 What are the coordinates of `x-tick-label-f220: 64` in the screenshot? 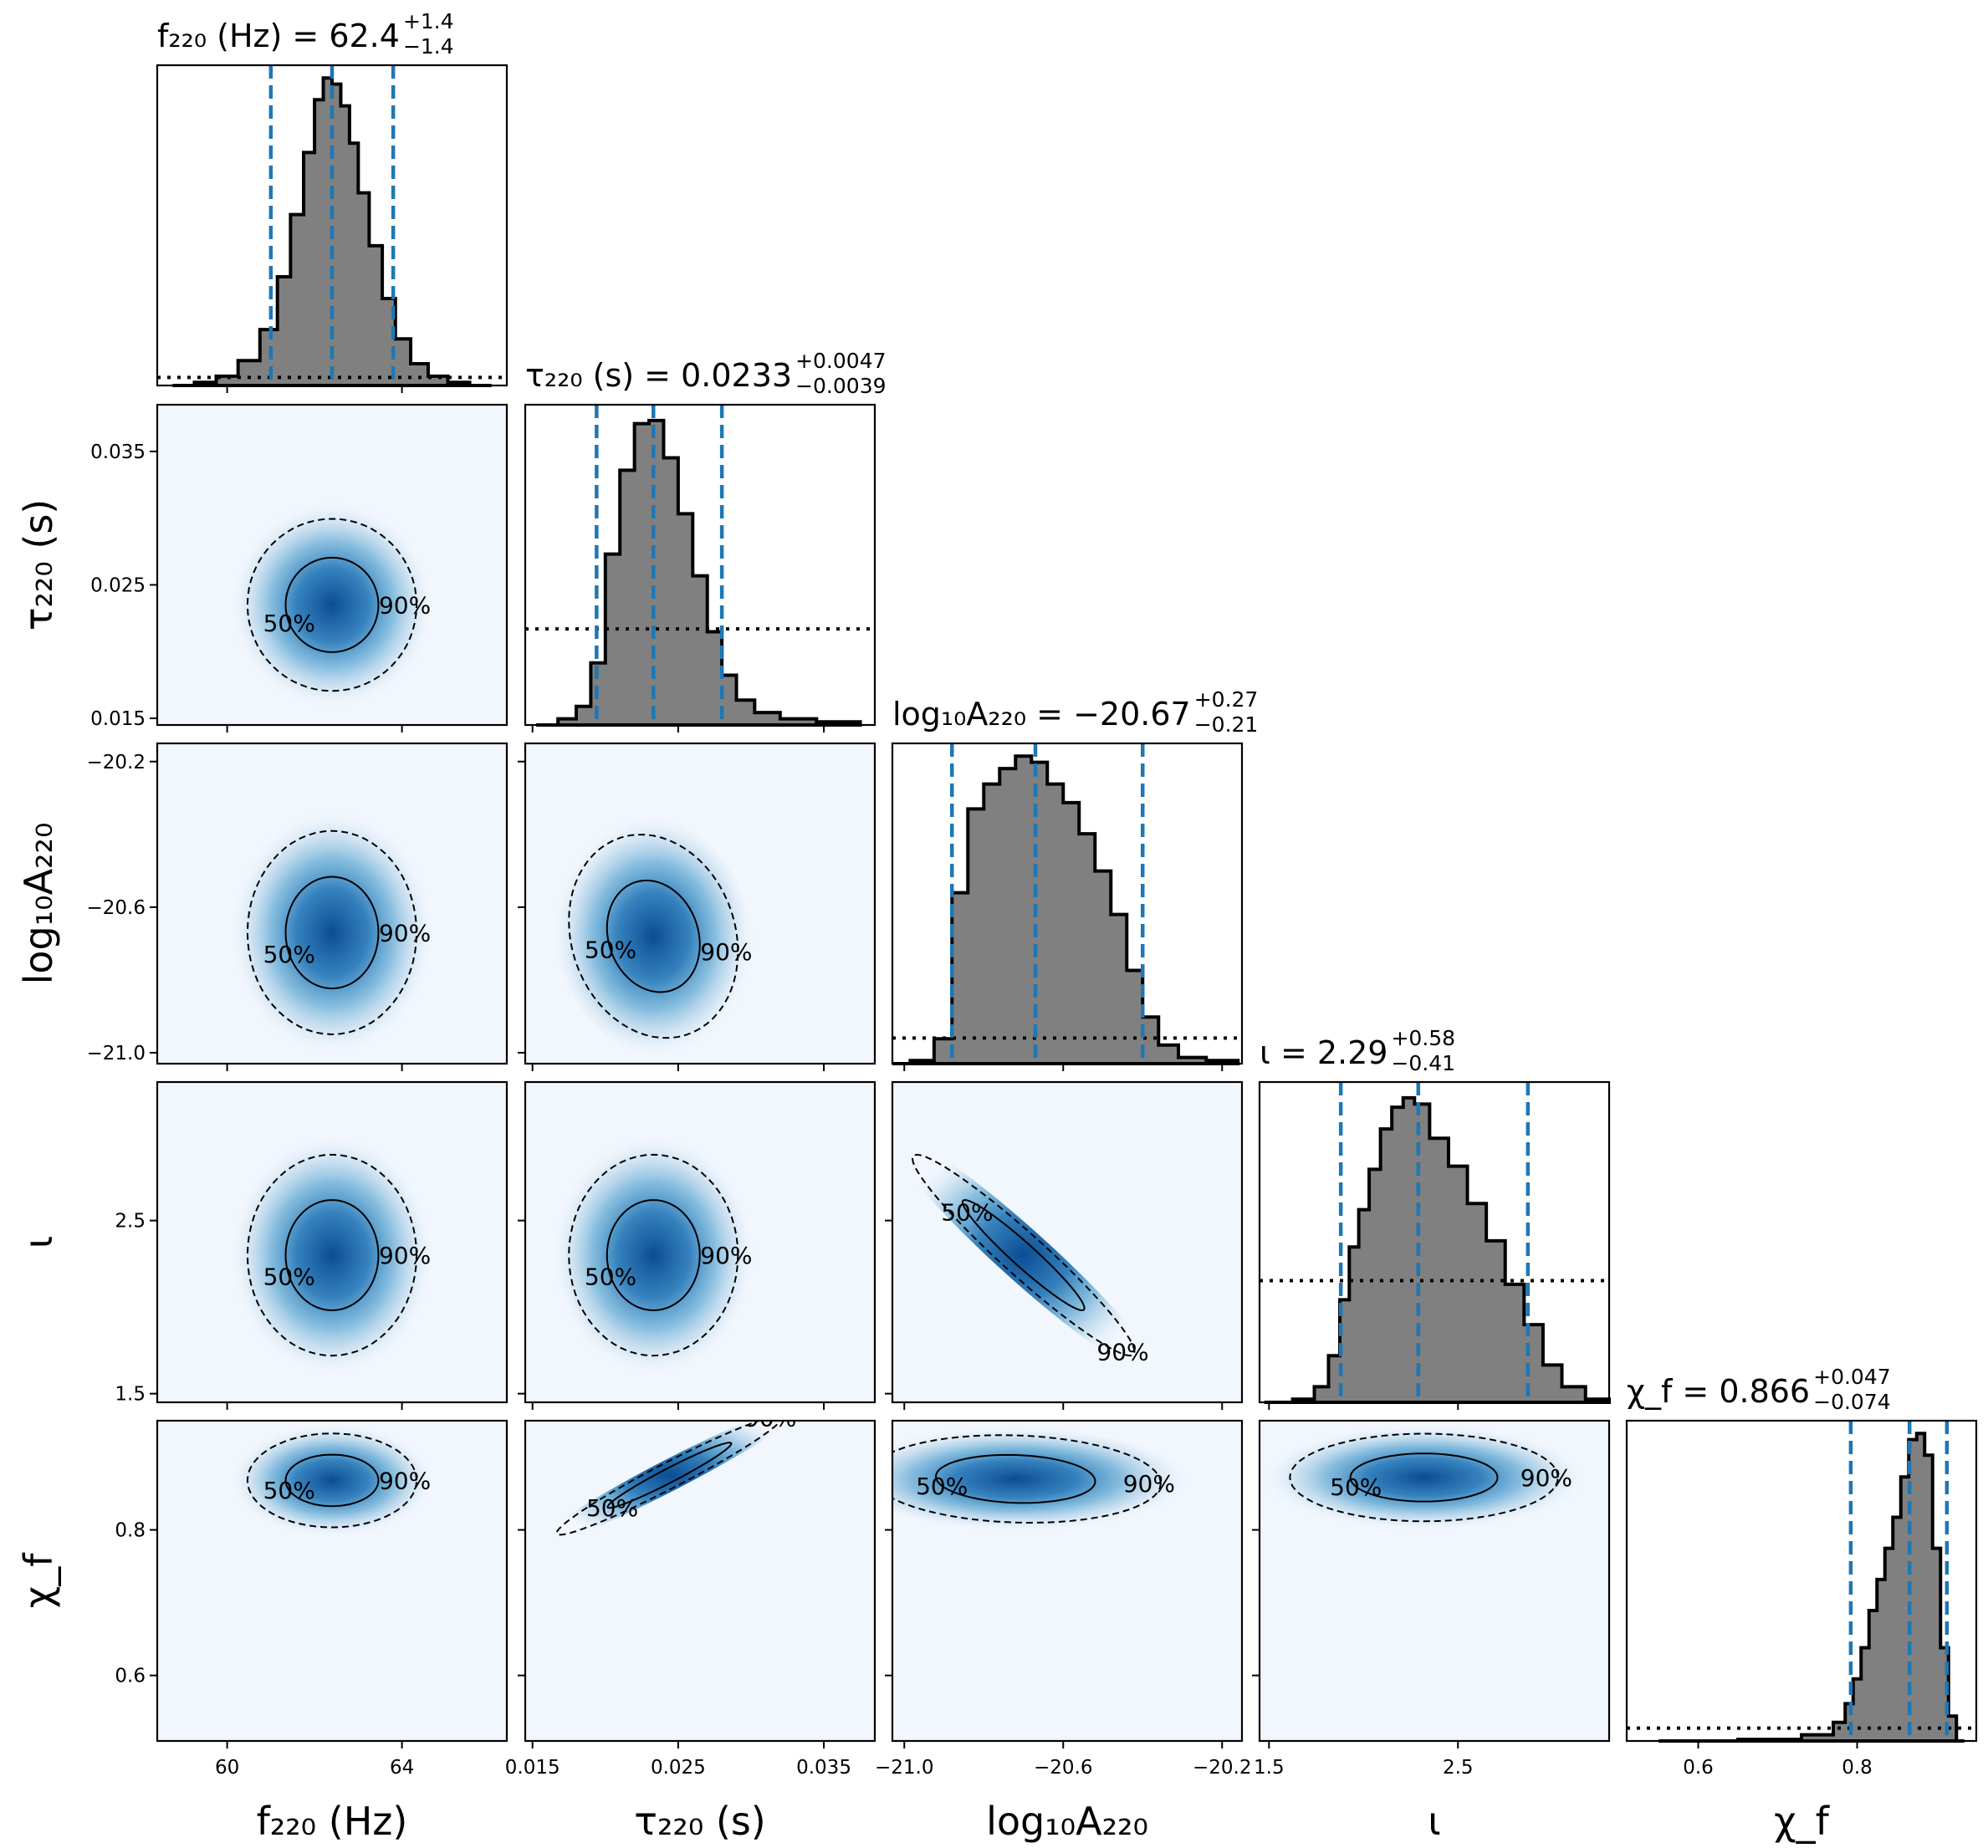 It's located at (402, 1768).